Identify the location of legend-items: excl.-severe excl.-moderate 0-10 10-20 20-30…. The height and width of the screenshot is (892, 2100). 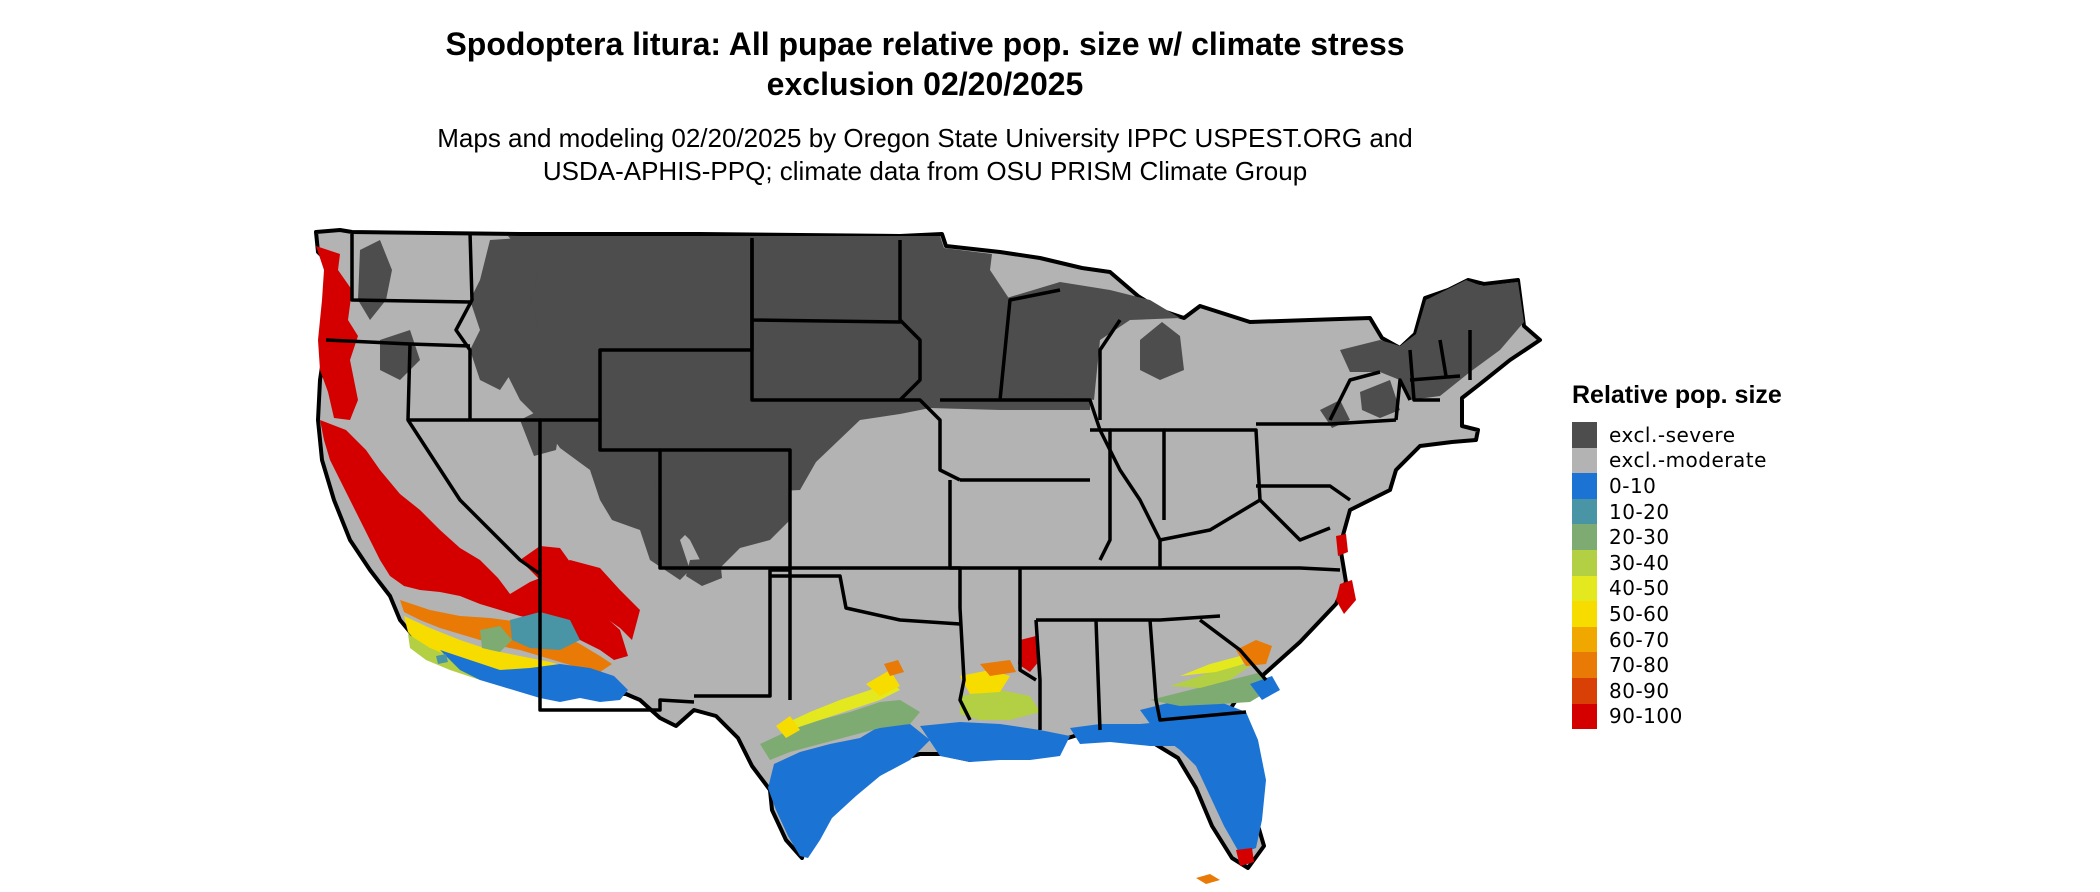
(1677, 576).